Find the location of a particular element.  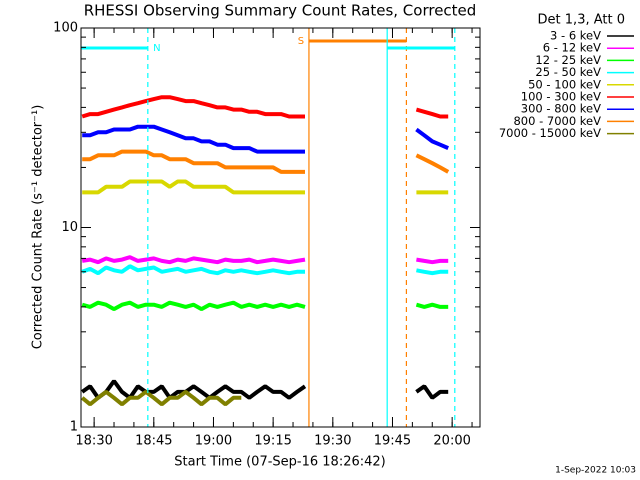

legend-label: 800 - 7000 keV is located at coordinates (557, 121).